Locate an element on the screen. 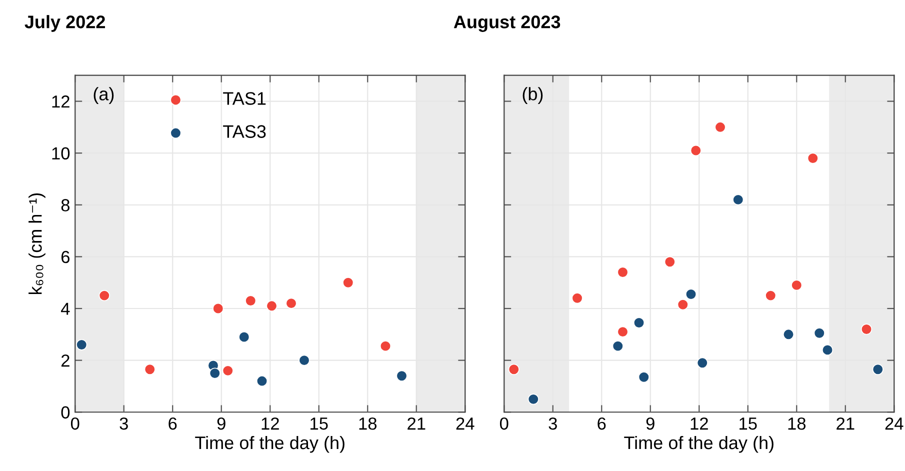 This screenshot has height=471, width=905. annotation: (a) is located at coordinates (104, 95).